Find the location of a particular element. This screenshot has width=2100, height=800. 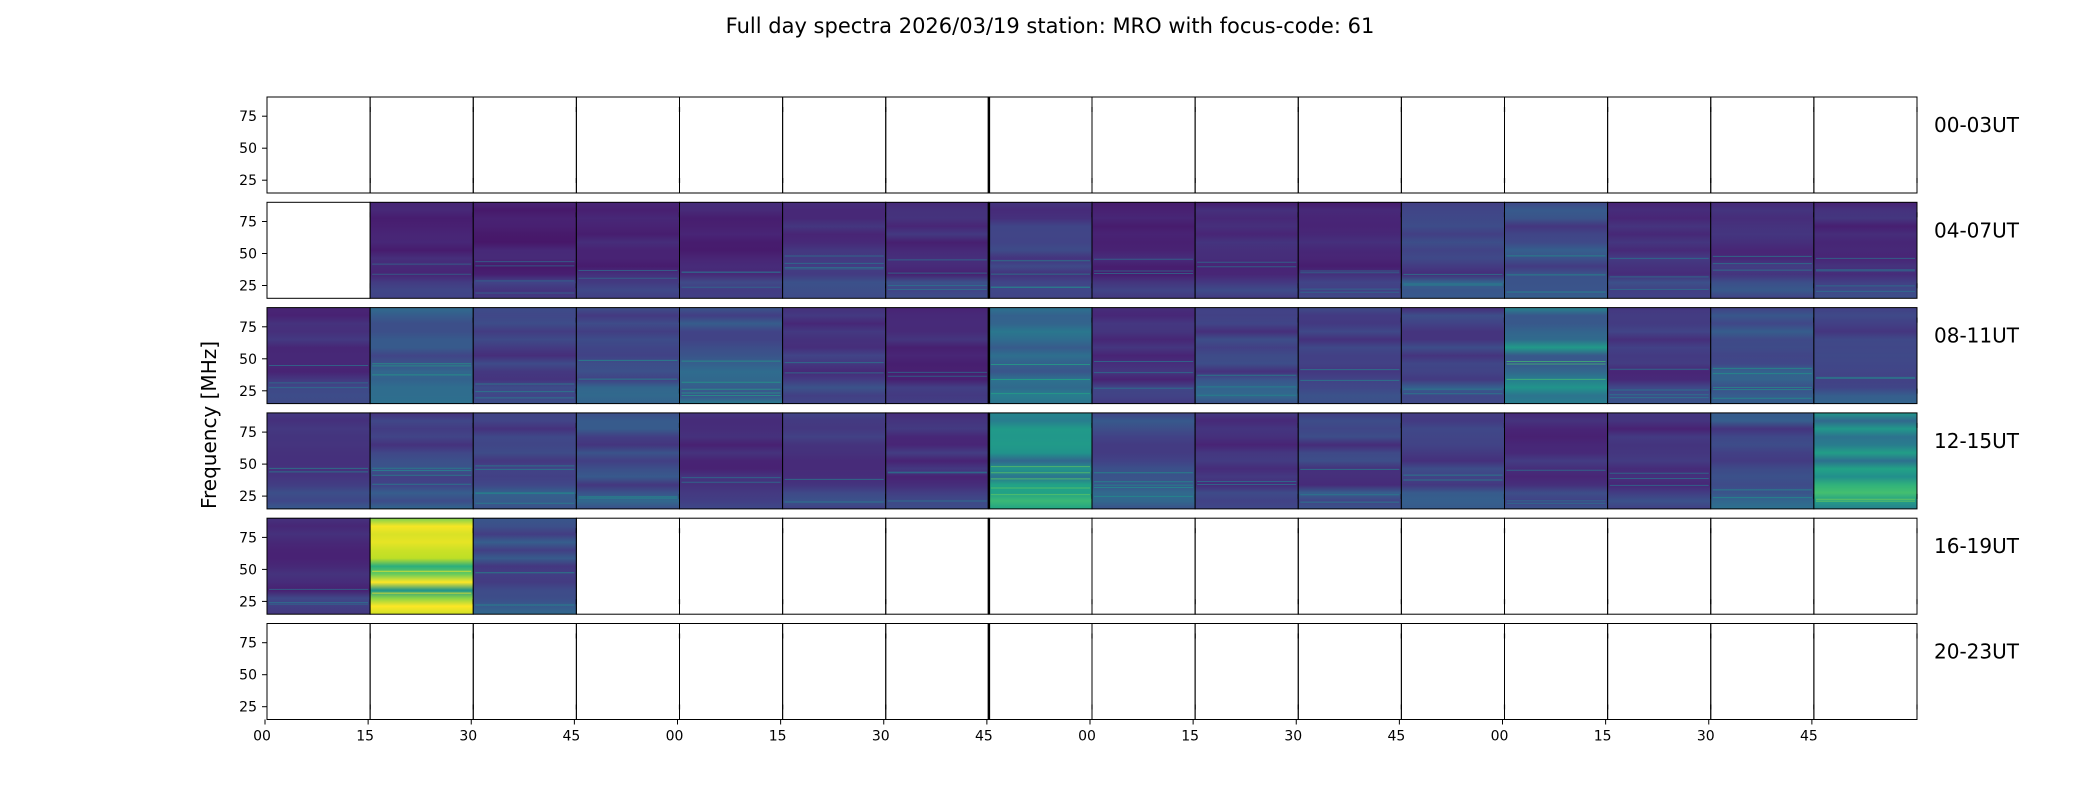

row-label: 16-19UT is located at coordinates (1977, 546).